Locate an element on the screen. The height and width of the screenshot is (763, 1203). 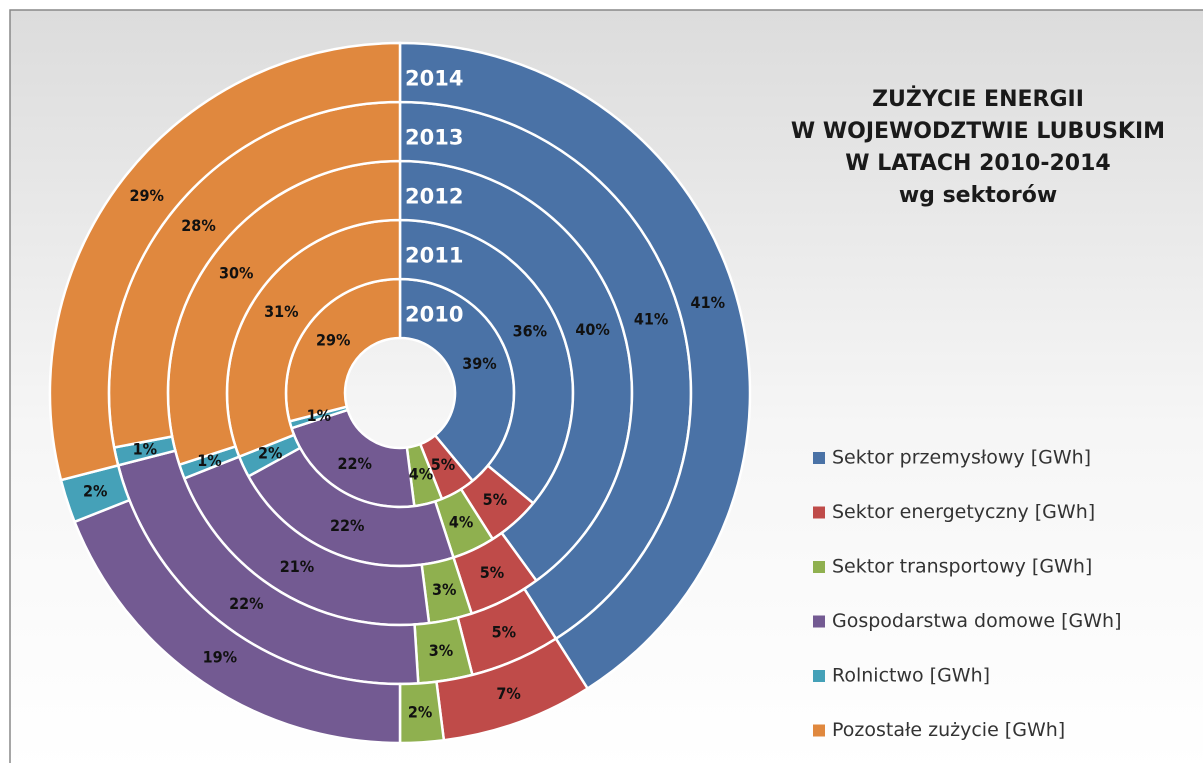
legend-label: Gospodarstwa domowe [GWh] is located at coordinates (976, 621).